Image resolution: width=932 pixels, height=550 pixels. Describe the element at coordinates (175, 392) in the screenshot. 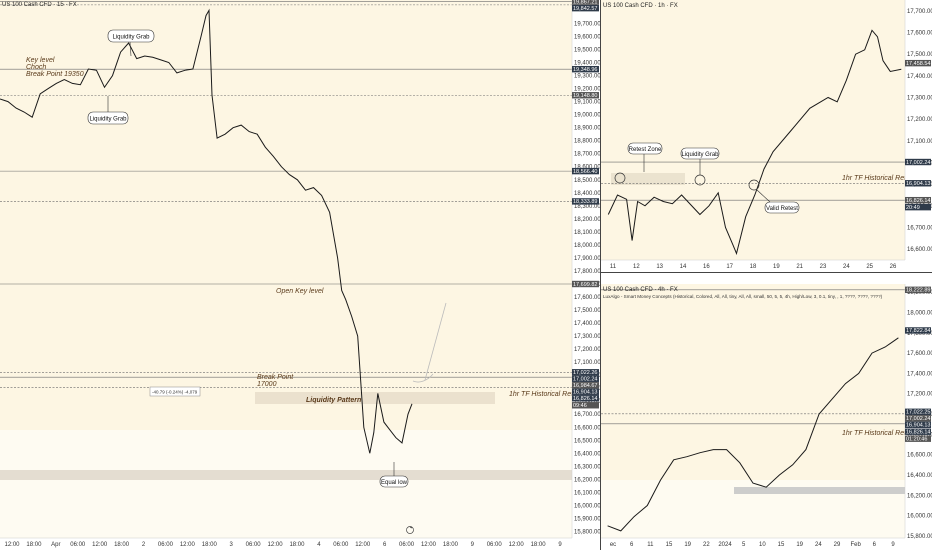

I see `measure-tooltip-text: -40.79 (-0.24%) -4,079` at that location.